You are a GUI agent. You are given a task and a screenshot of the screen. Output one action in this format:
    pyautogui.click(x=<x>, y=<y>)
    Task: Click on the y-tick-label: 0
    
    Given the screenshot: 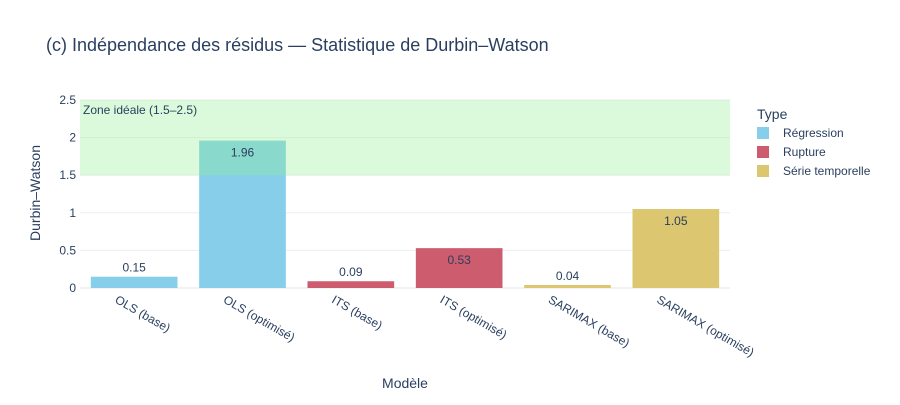 What is the action you would take?
    pyautogui.click(x=72, y=288)
    